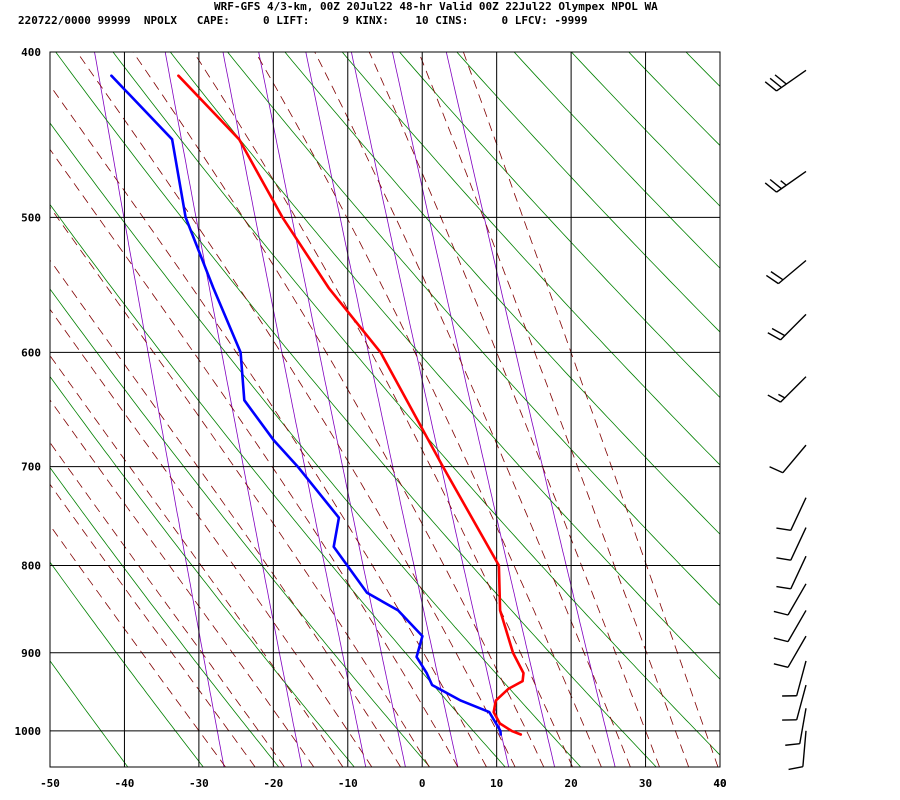 The width and height of the screenshot is (900, 800). What do you see at coordinates (719, 783) in the screenshot?
I see `temperature-label-40: 40` at bounding box center [719, 783].